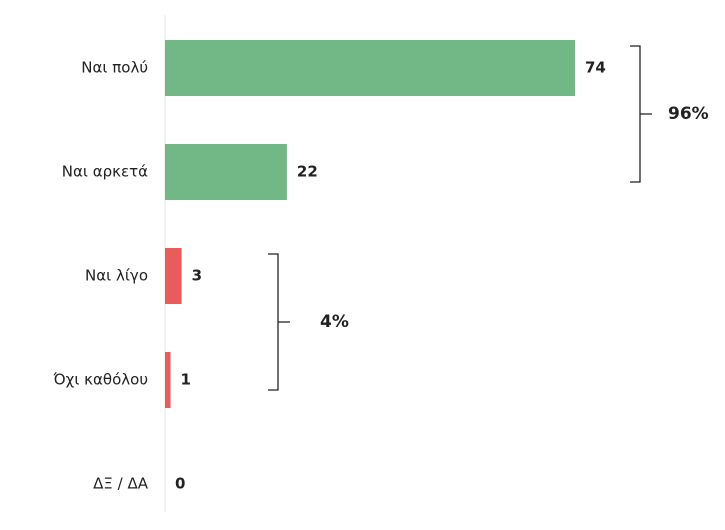 This screenshot has width=725, height=530. Describe the element at coordinates (688, 114) in the screenshot. I see `group-annotation: 96%` at that location.